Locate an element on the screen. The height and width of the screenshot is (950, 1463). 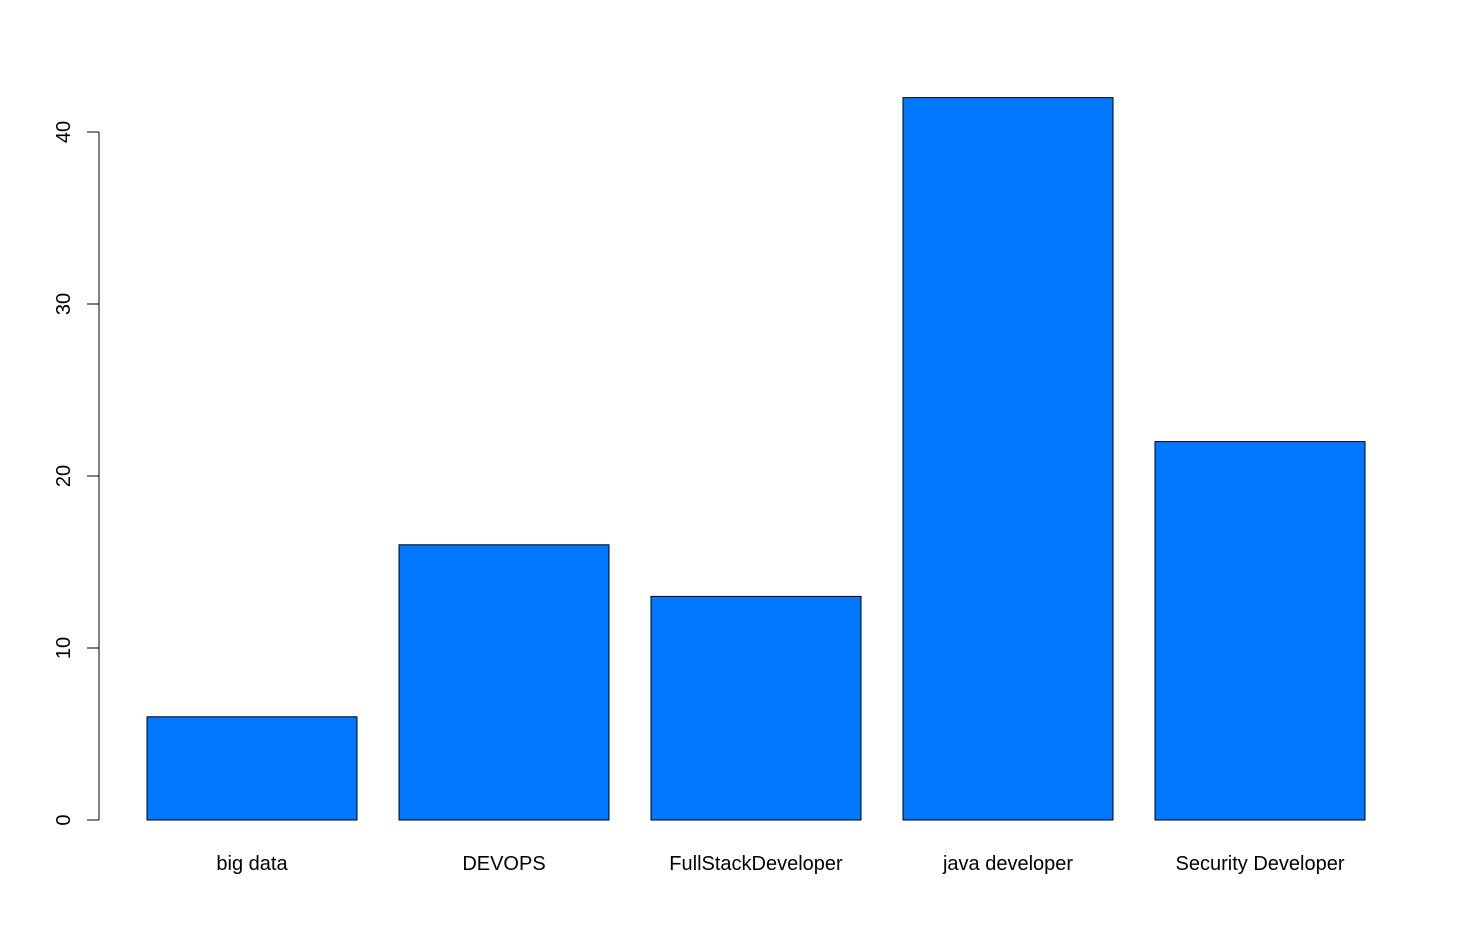
y-axis: 0 10 20 30 40 is located at coordinates (76, 473).